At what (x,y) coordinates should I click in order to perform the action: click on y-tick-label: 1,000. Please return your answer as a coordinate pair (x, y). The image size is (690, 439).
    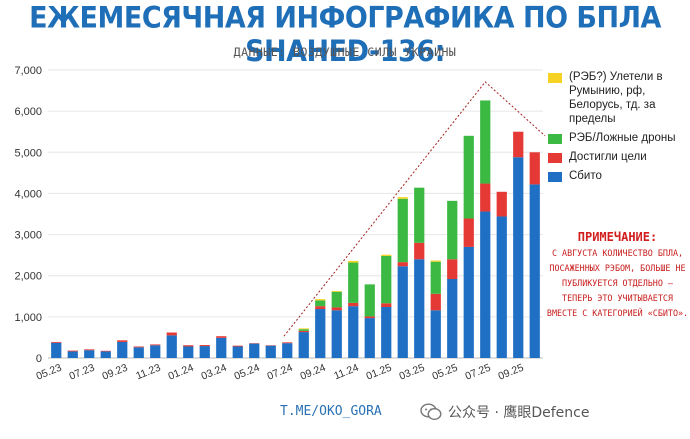
    Looking at the image, I should click on (28, 318).